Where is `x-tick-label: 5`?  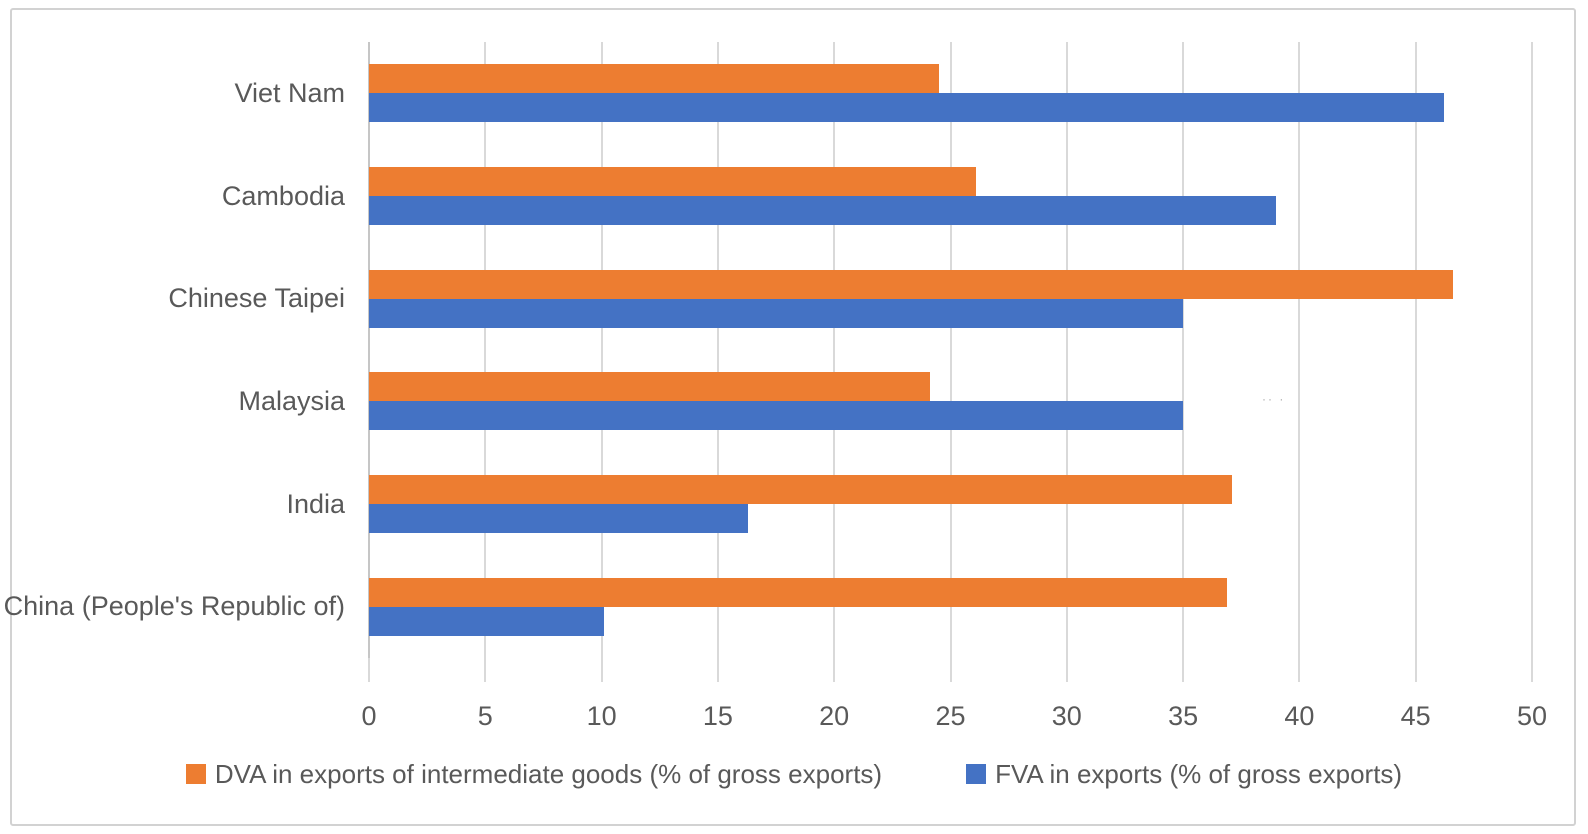
x-tick-label: 5 is located at coordinates (485, 716).